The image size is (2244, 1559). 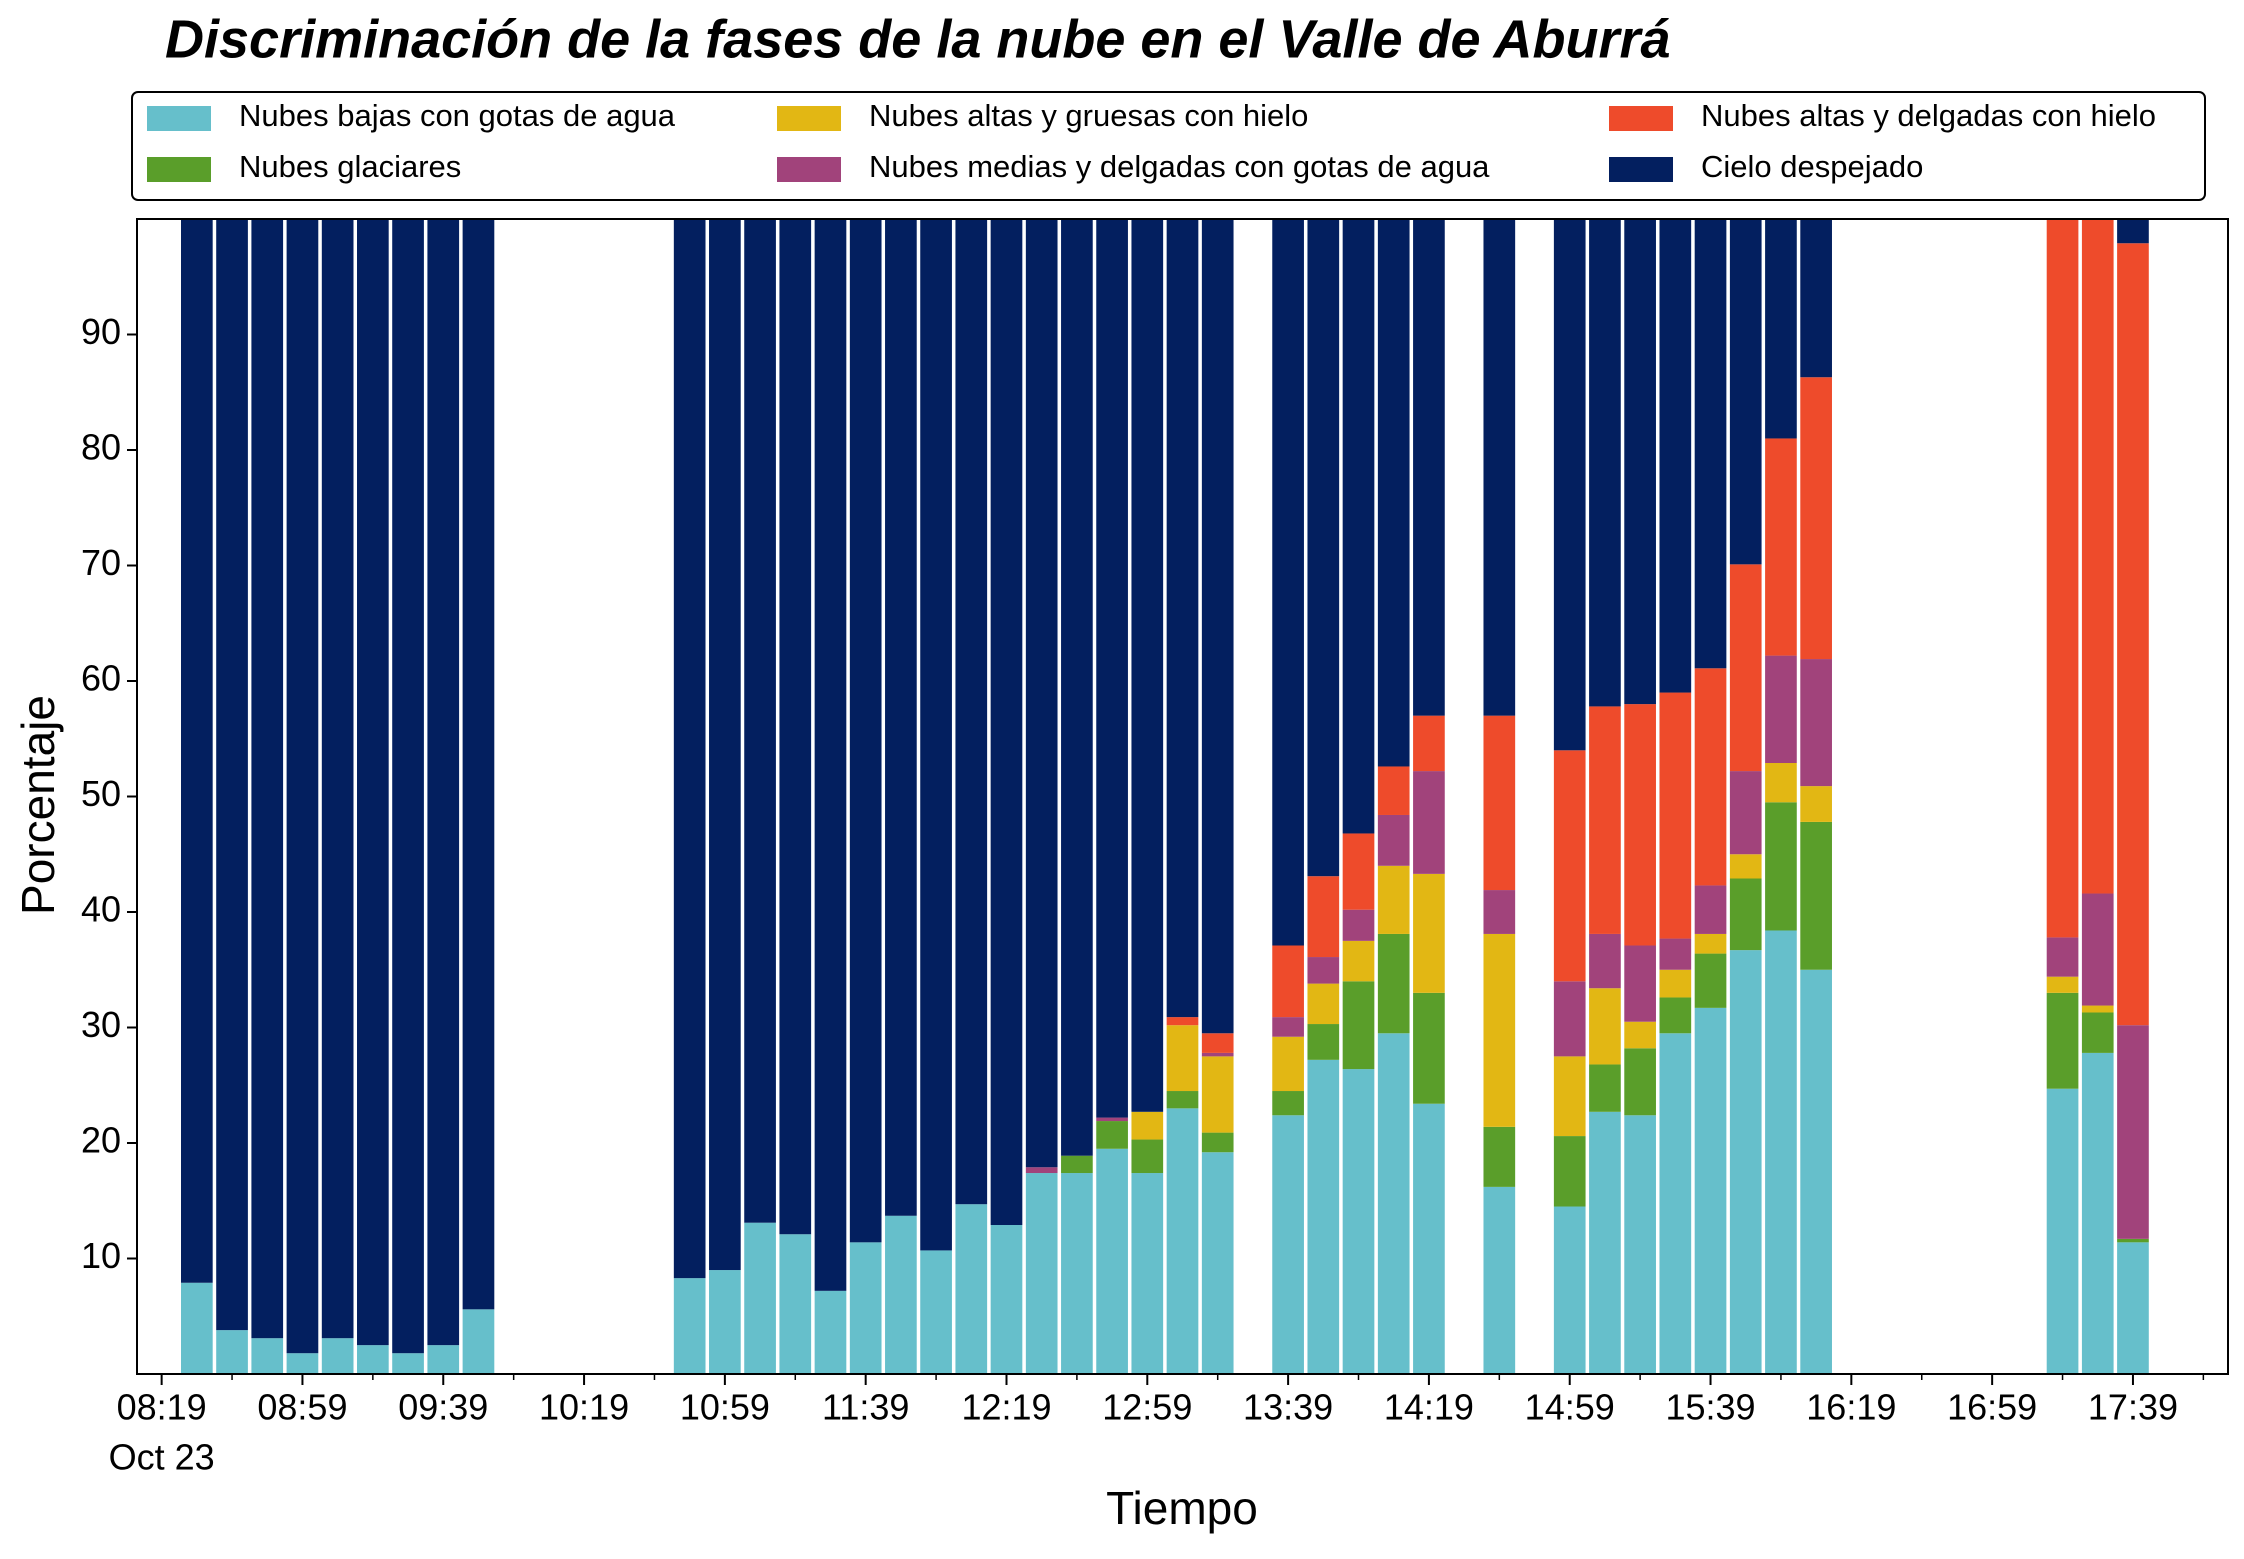 I want to click on x-tick-label: 11:39, so click(x=865, y=1407).